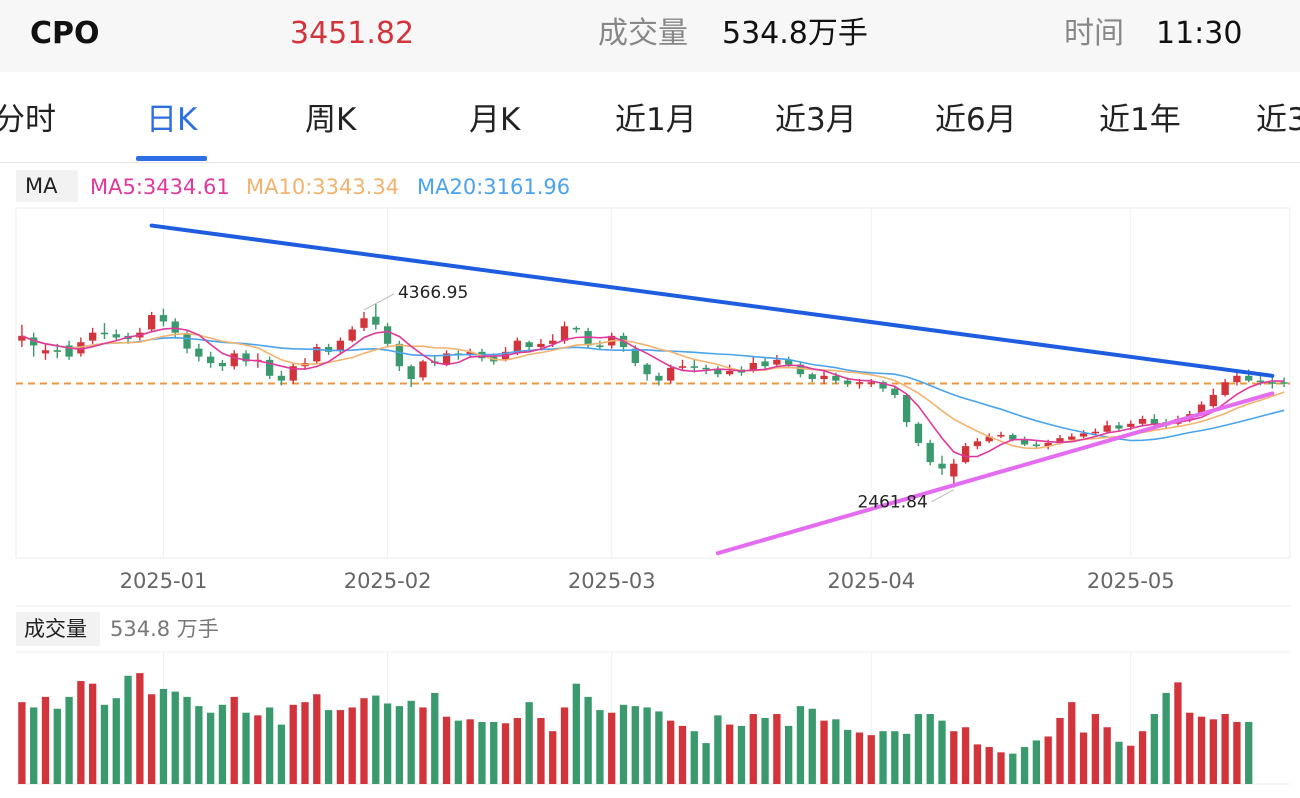 The image size is (1300, 798). What do you see at coordinates (495, 120) in the screenshot?
I see `tab-monthly-k: 月K` at bounding box center [495, 120].